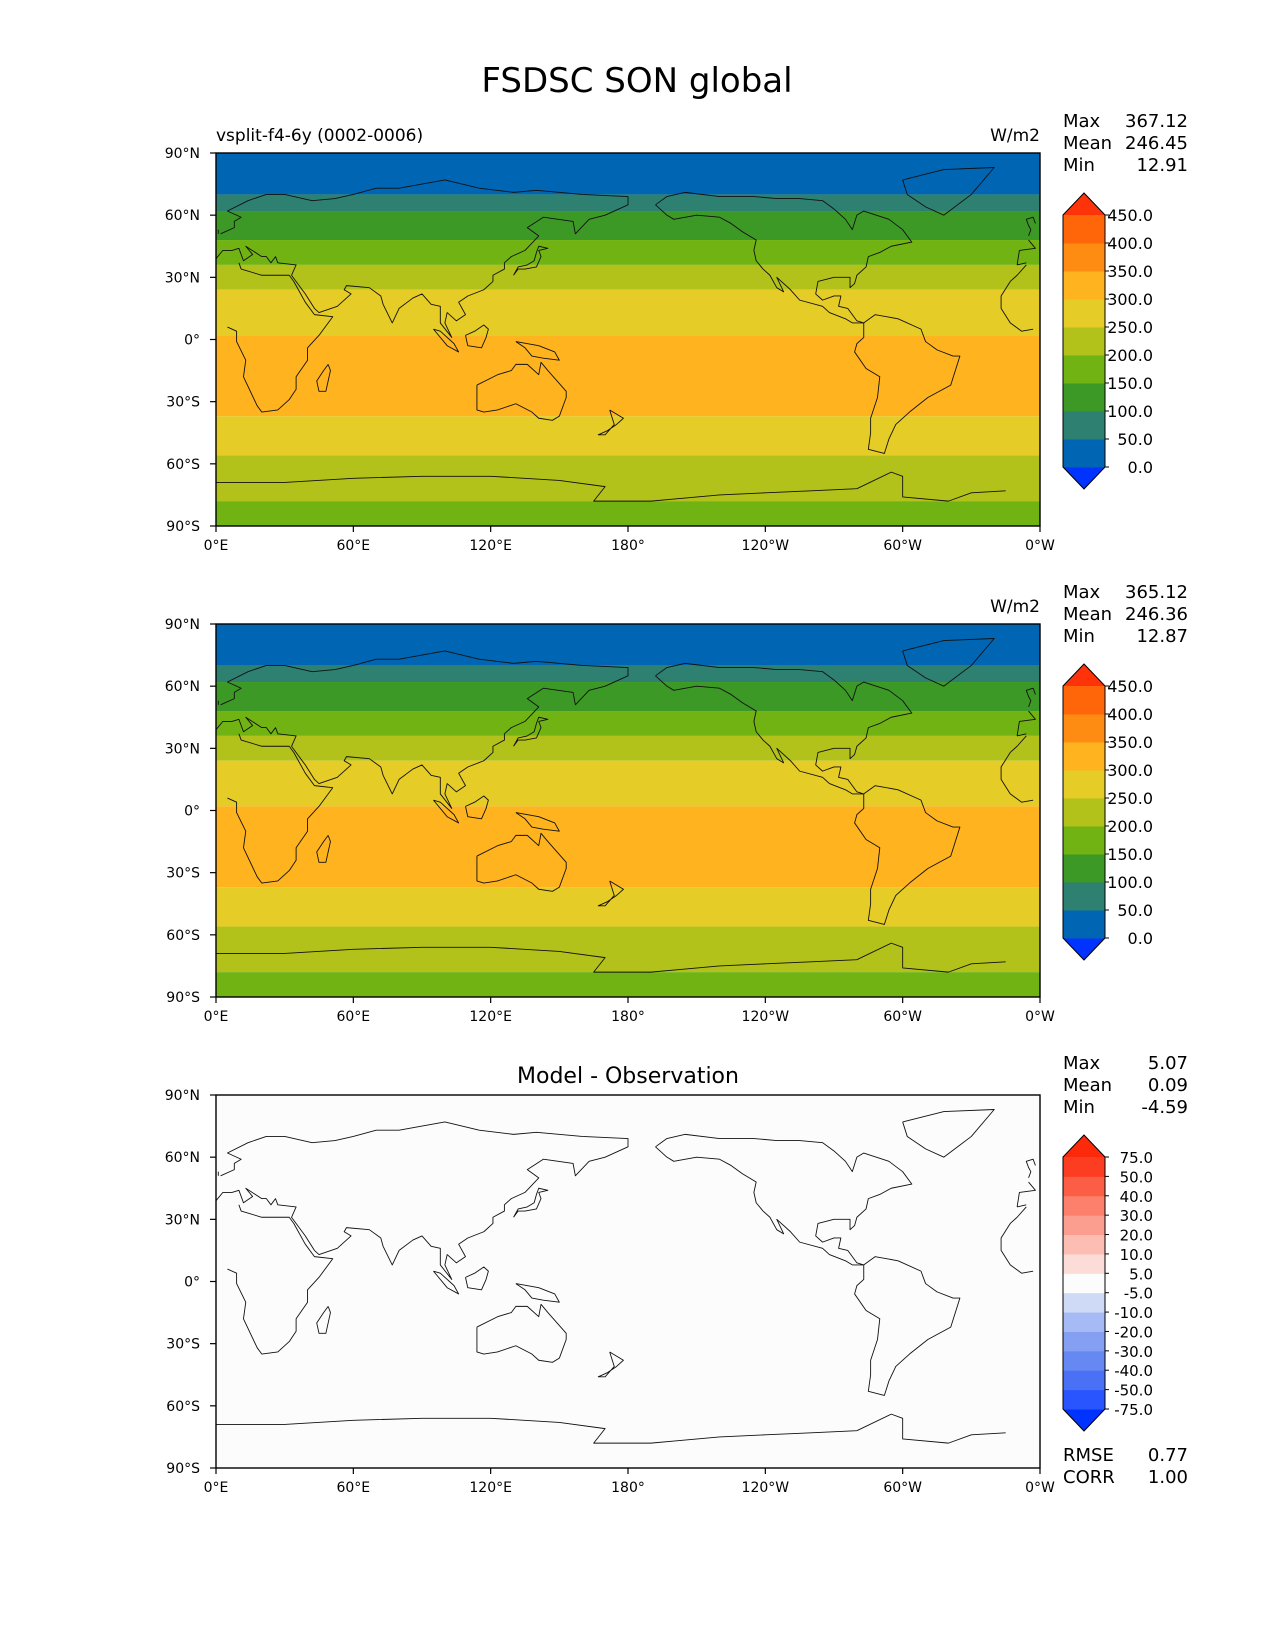 This screenshot has height=1650, width=1275. What do you see at coordinates (521, 1333) in the screenshot?
I see `coastline-australia` at bounding box center [521, 1333].